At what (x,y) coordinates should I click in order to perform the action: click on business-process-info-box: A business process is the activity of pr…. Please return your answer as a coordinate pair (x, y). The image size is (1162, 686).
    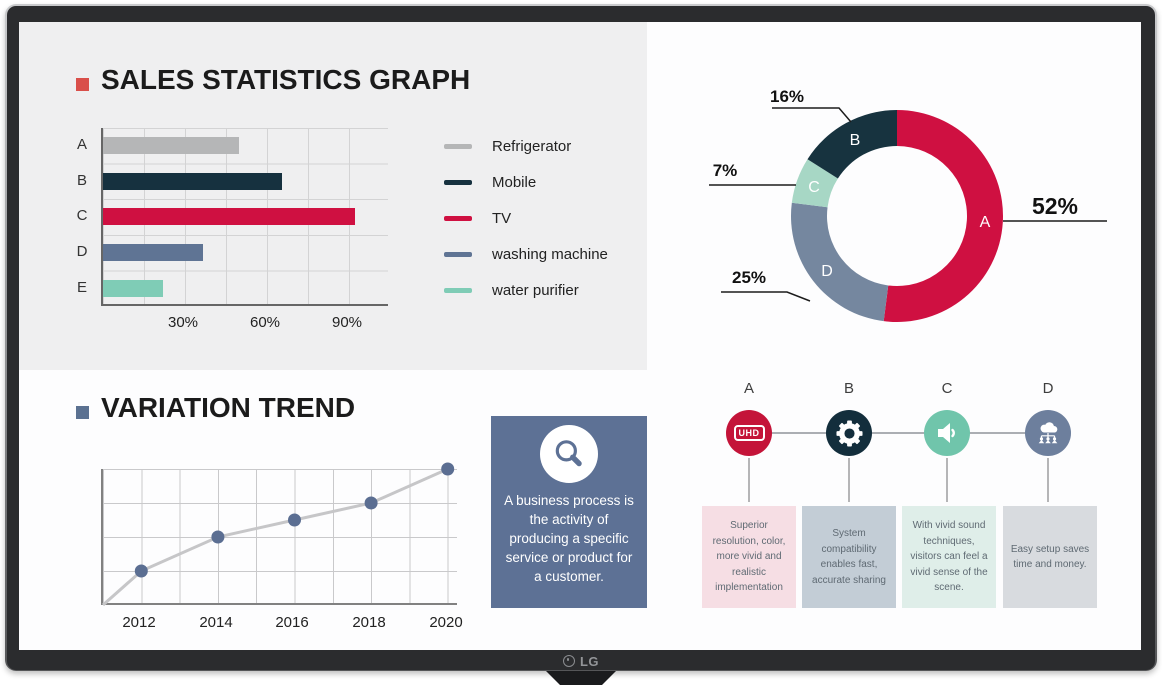
    Looking at the image, I should click on (569, 512).